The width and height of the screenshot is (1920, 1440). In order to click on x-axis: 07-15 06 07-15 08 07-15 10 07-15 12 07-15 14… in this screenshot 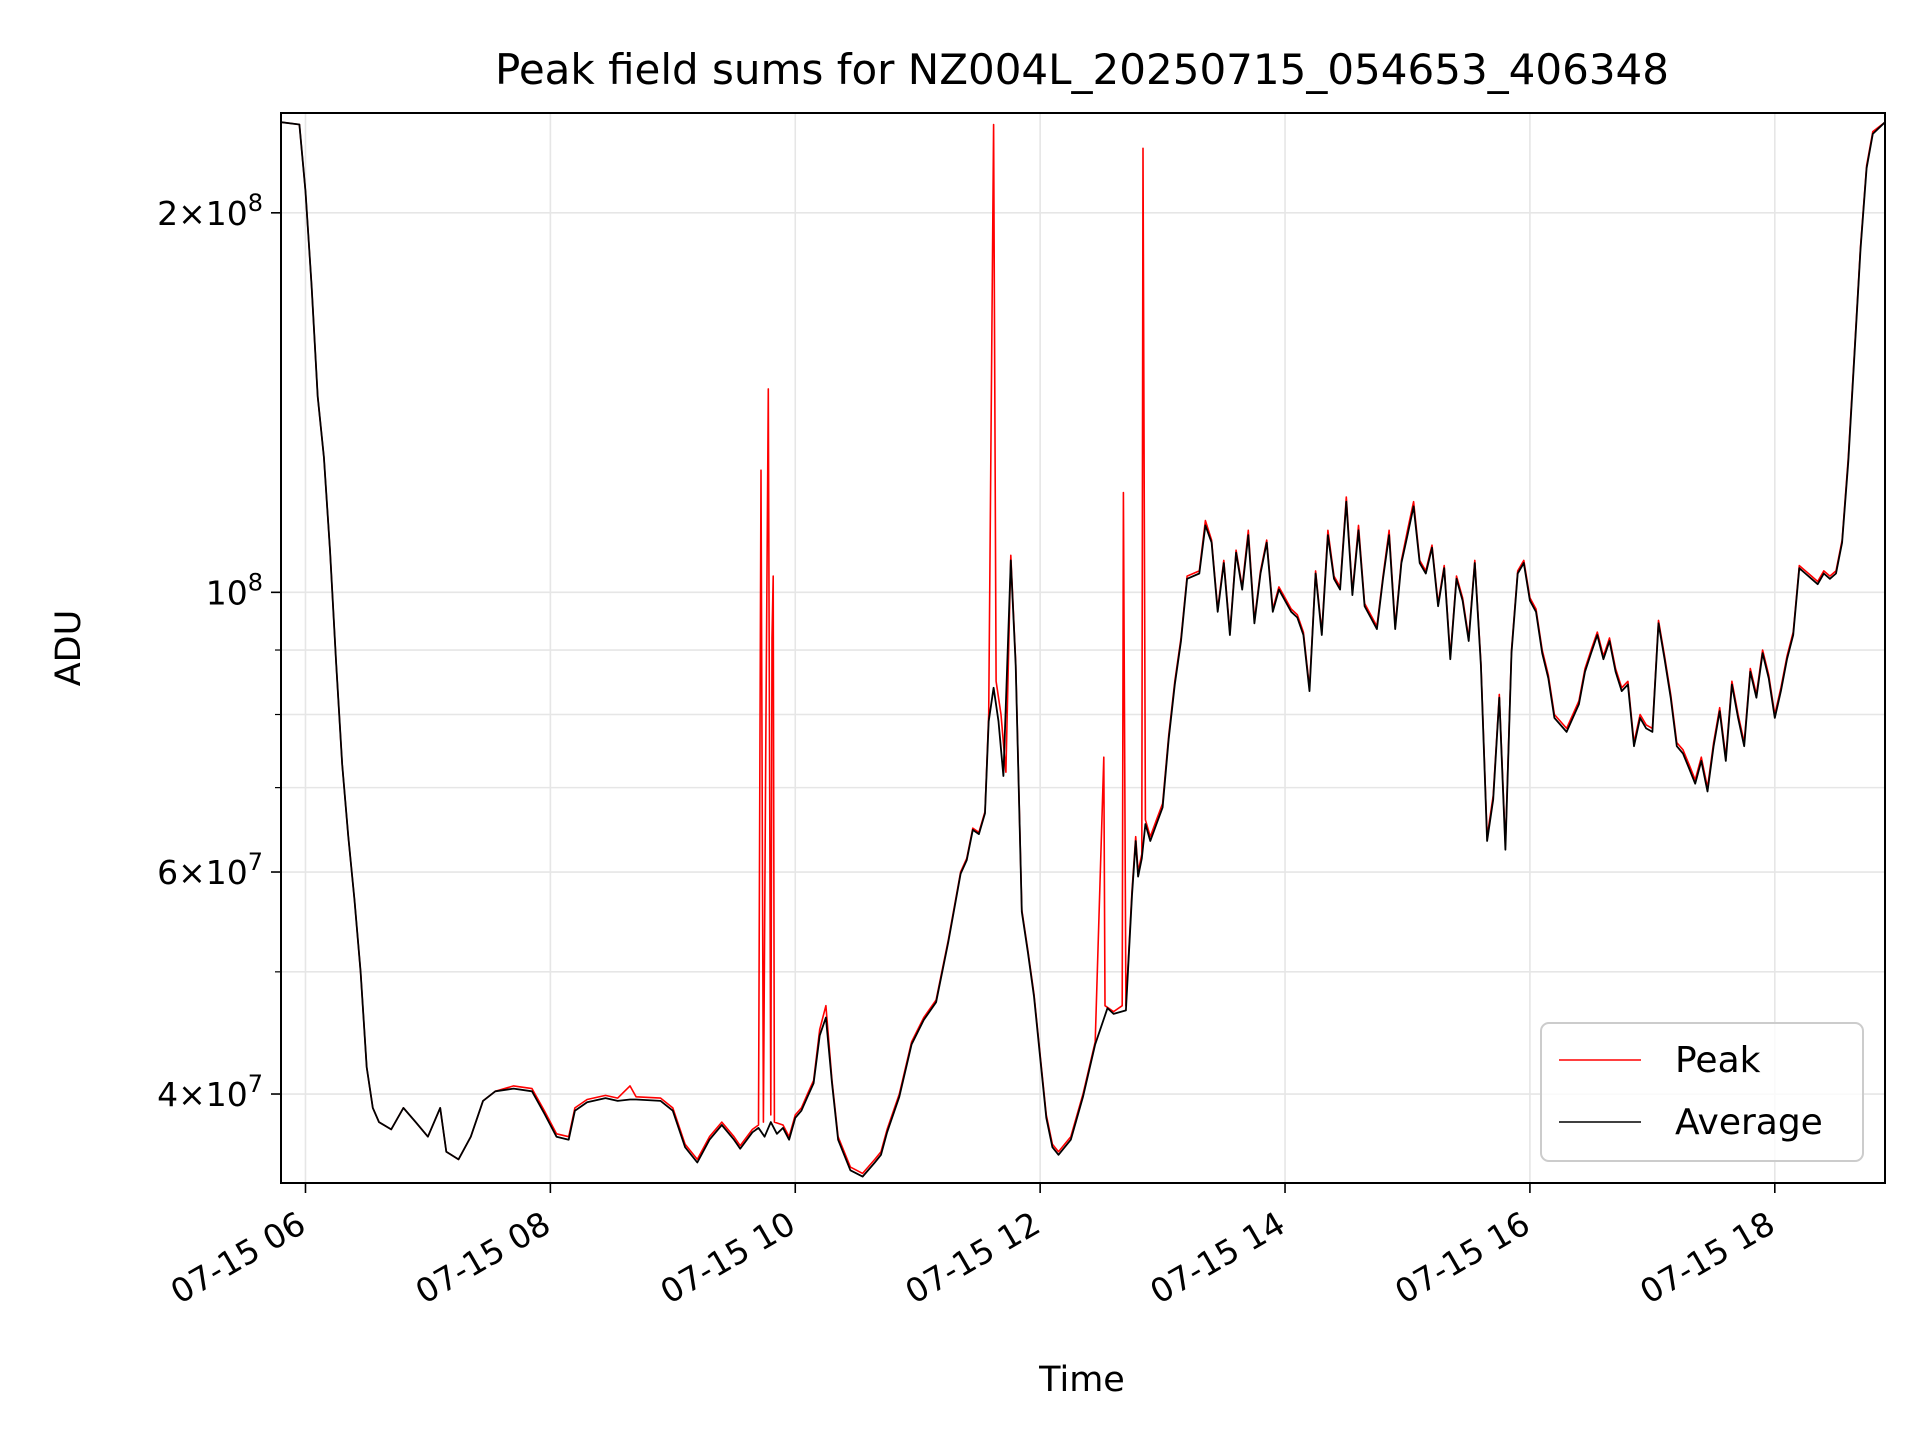, I will do `click(972, 1247)`.